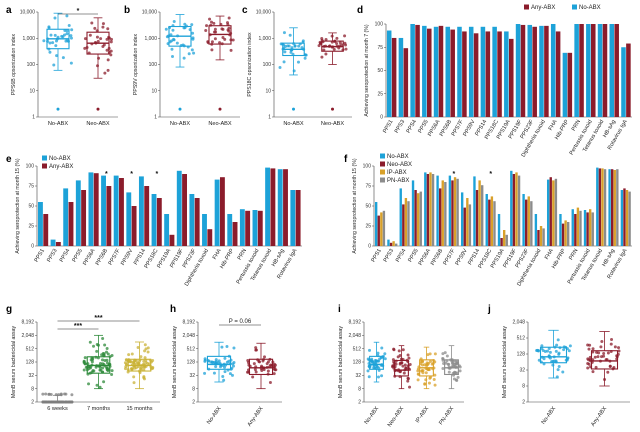 Image resolution: width=640 pixels, height=432 pixels. I want to click on y-axis-label: PPS18C opsonization index, so click(250, 64).